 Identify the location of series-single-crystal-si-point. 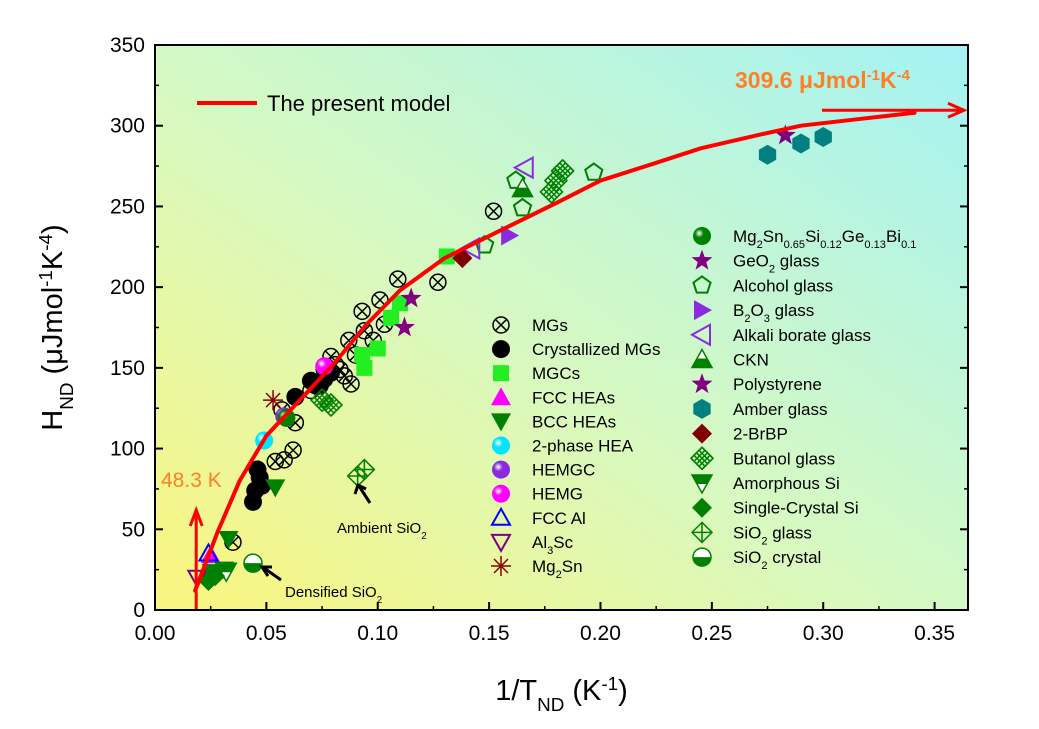
(215, 576).